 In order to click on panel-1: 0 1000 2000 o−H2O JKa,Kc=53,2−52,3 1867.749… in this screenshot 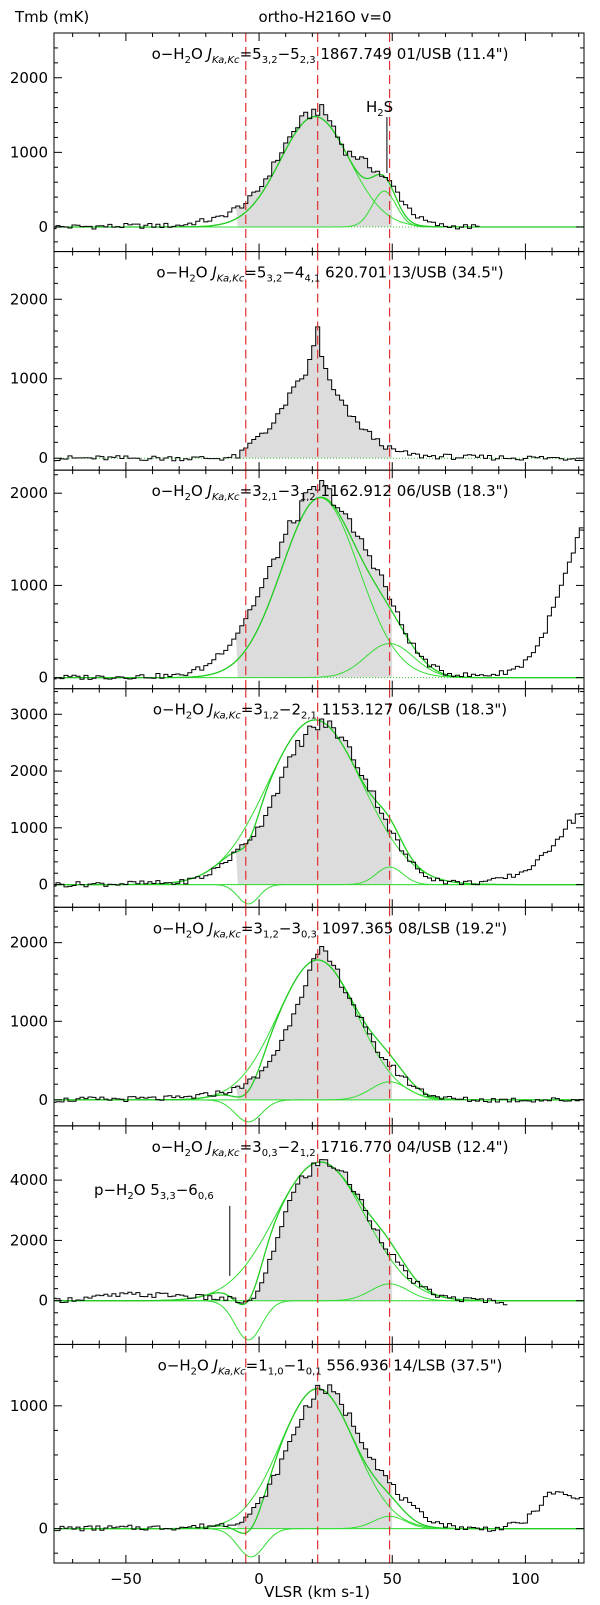, I will do `click(297, 142)`.